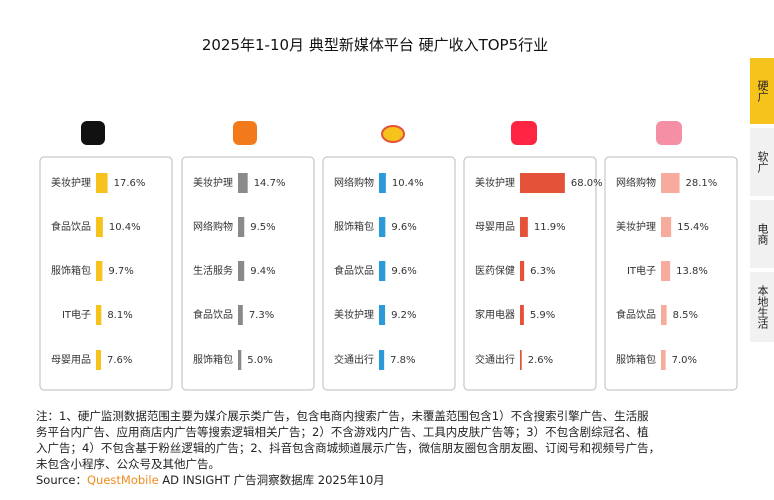  What do you see at coordinates (587, 183) in the screenshot?
I see `value-label: 68.0%` at bounding box center [587, 183].